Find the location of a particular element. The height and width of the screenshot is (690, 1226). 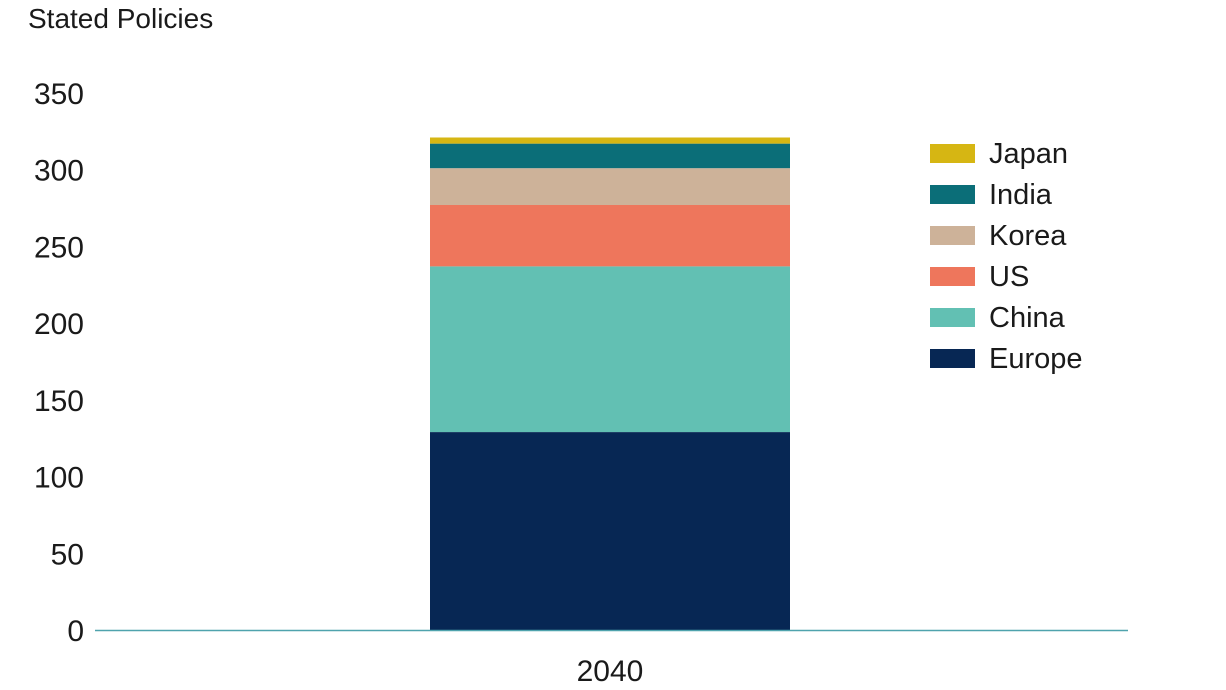

legend-label: India is located at coordinates (1021, 195).